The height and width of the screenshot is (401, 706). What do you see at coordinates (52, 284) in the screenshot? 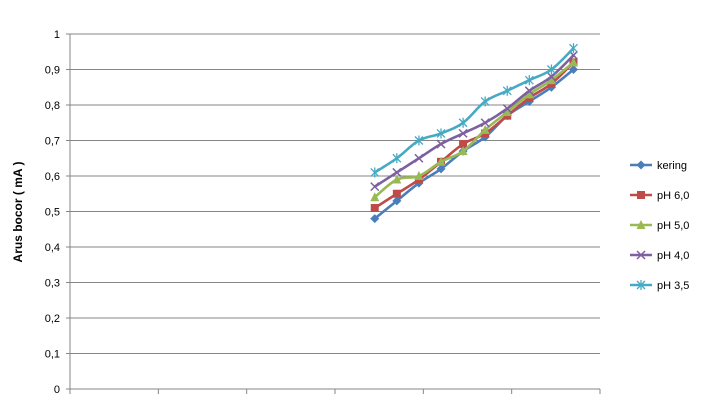
I see `y-tick-label: 0,3` at bounding box center [52, 284].